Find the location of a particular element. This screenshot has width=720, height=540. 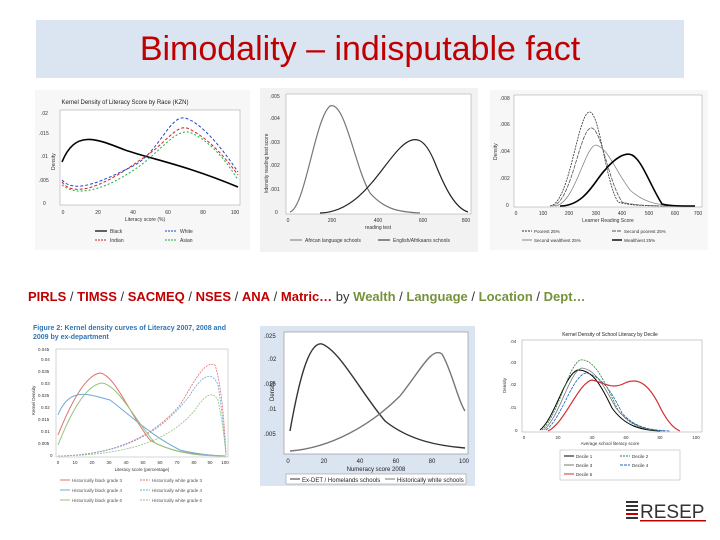

chart2-ytick: 0 is located at coordinates (276, 213).